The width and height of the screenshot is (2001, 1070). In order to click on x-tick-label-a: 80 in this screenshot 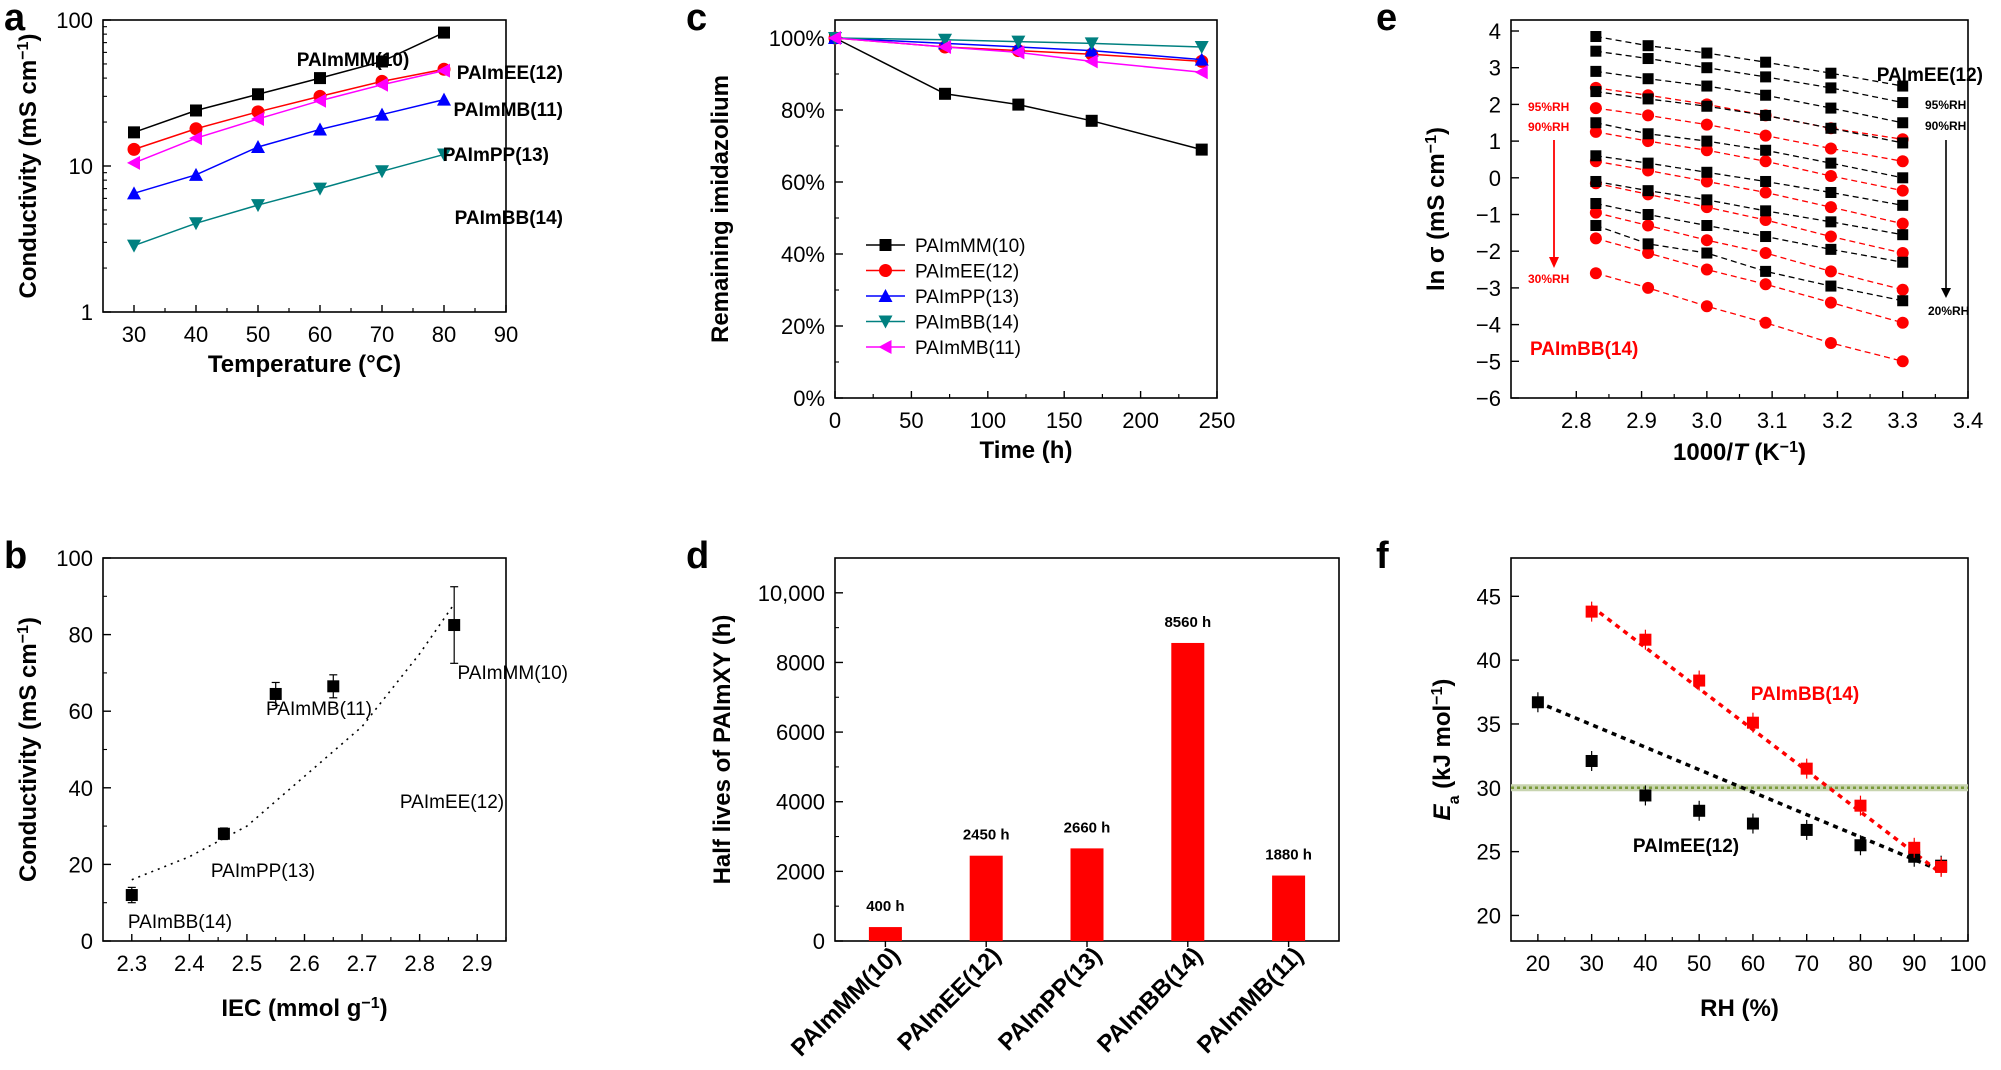, I will do `click(444, 334)`.